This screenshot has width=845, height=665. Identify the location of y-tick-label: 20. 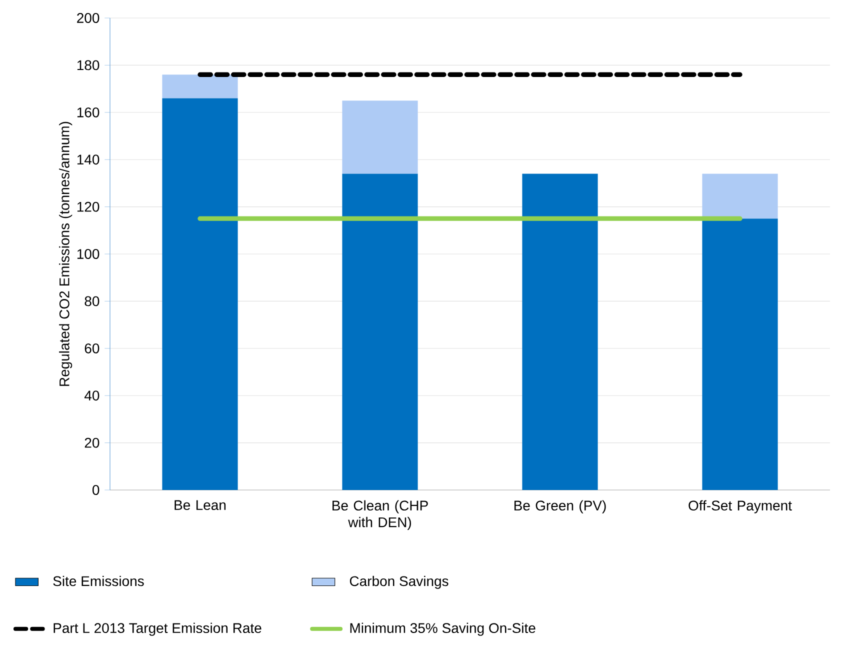
(92, 443).